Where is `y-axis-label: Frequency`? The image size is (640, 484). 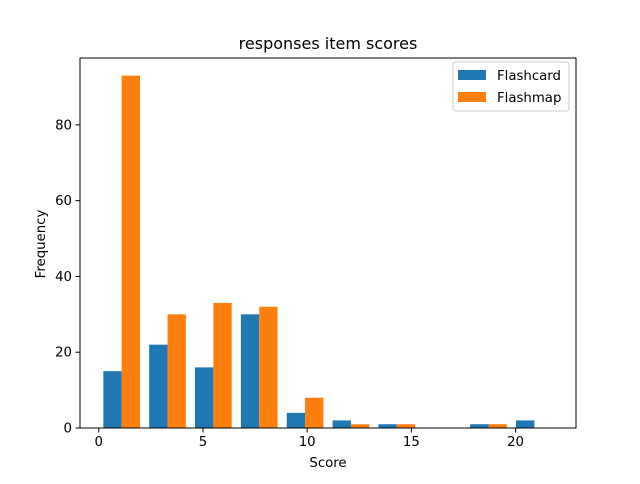 y-axis-label: Frequency is located at coordinates (41, 244).